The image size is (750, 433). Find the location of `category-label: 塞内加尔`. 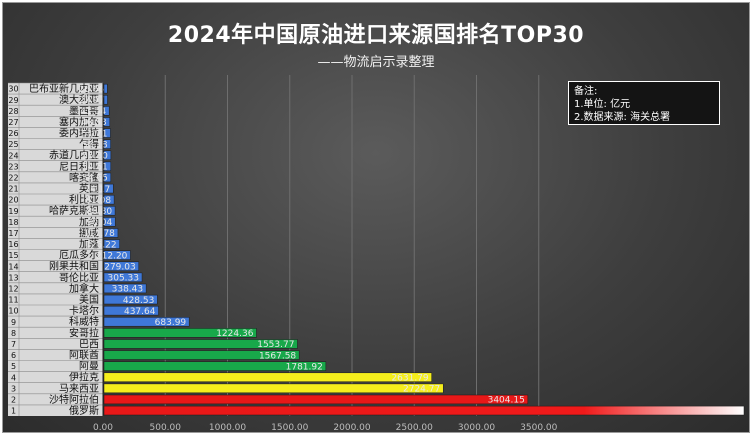

category-label: 塞内加尔 is located at coordinates (79, 121).